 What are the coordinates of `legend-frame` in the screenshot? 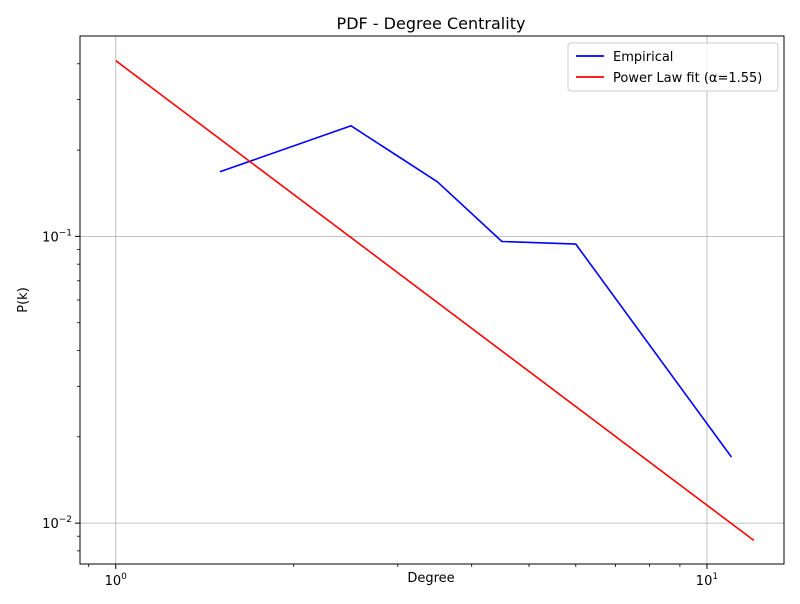 It's located at (673, 67).